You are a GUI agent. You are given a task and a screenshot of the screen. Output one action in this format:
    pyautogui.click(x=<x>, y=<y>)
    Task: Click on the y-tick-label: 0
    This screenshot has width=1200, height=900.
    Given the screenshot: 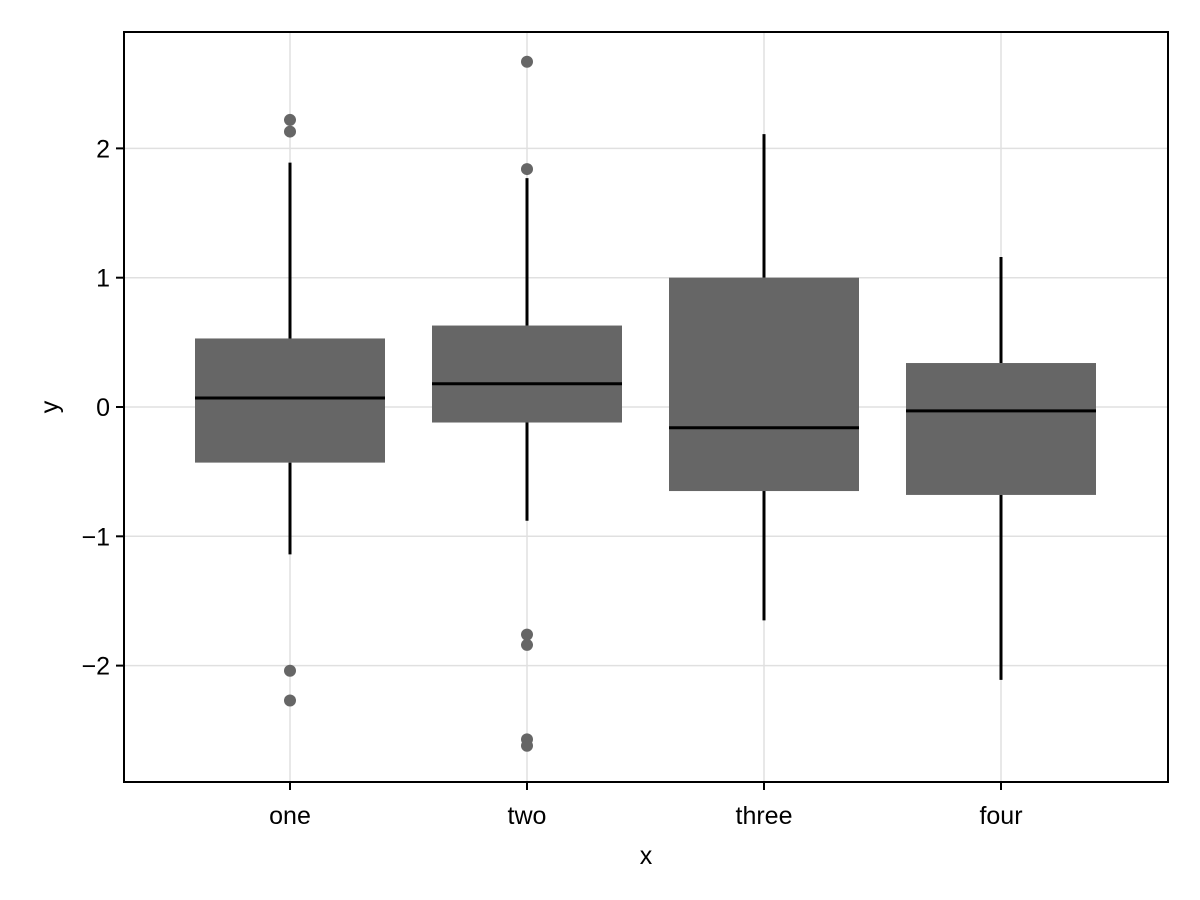 What is the action you would take?
    pyautogui.click(x=103, y=408)
    